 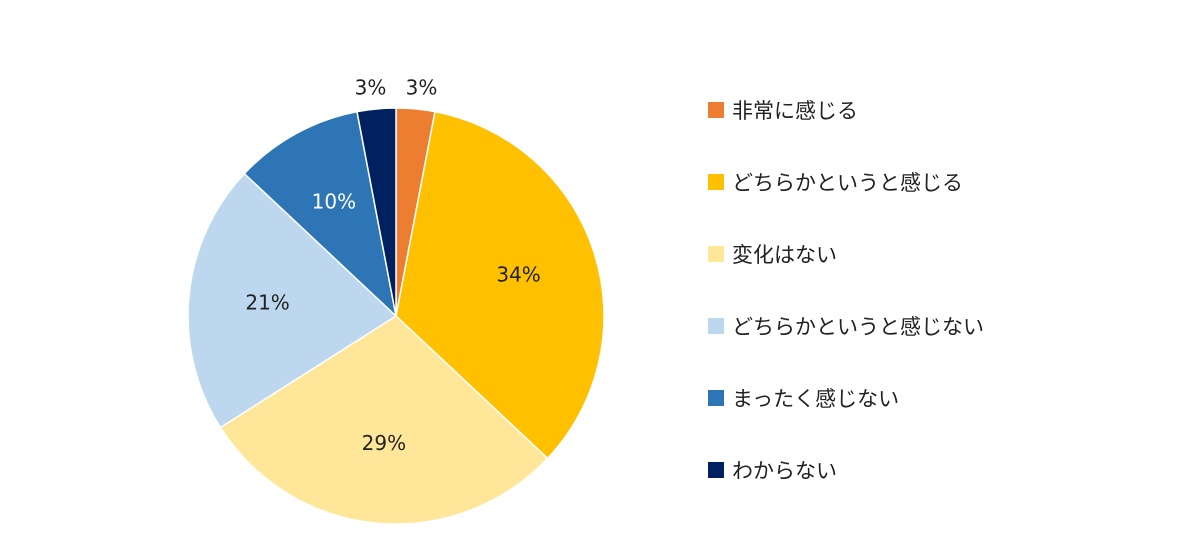 What do you see at coordinates (784, 471) in the screenshot?
I see `legend-label: わからない` at bounding box center [784, 471].